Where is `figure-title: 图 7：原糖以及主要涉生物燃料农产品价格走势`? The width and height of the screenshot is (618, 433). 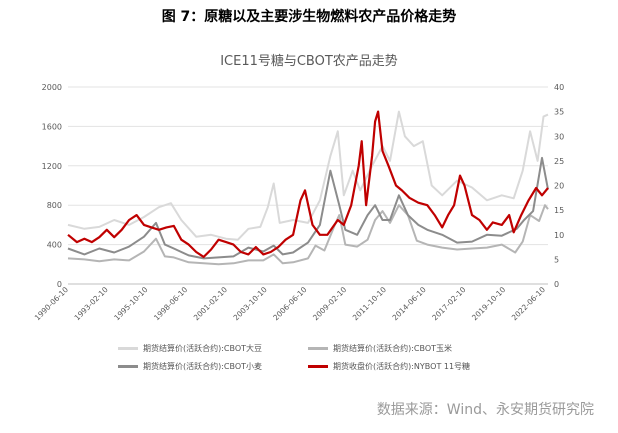
figure-title: 图 7：原糖以及主要涉生物燃料农产品价格走势 is located at coordinates (309, 17).